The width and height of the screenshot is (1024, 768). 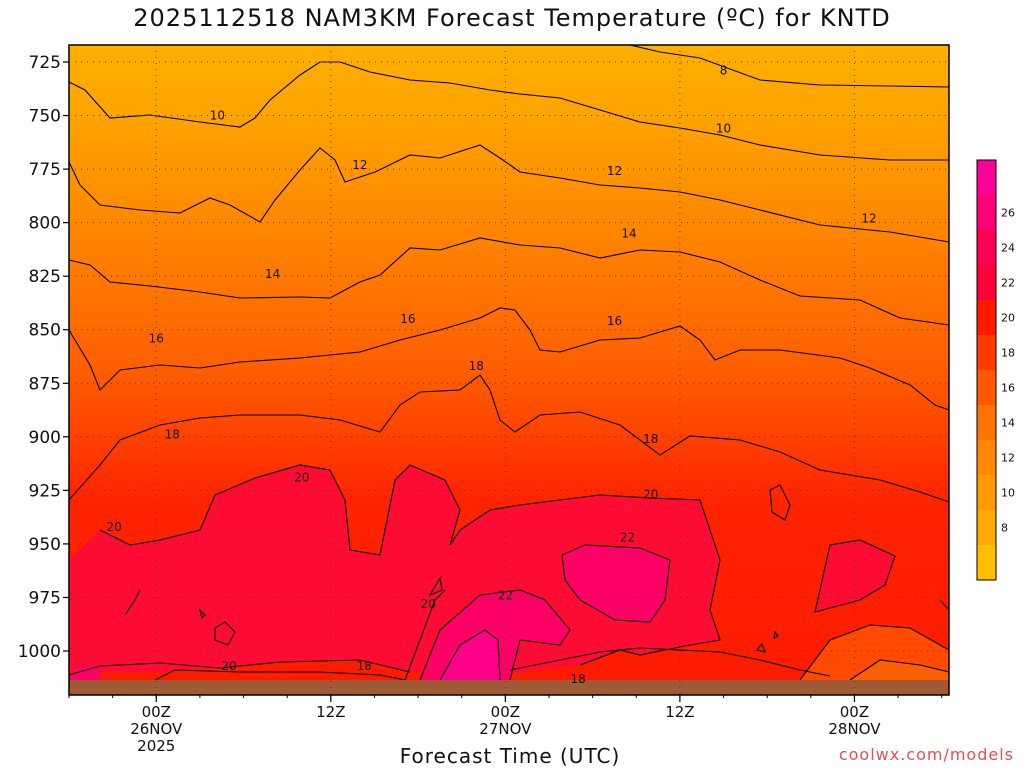 What do you see at coordinates (724, 71) in the screenshot?
I see `contour-label: 8` at bounding box center [724, 71].